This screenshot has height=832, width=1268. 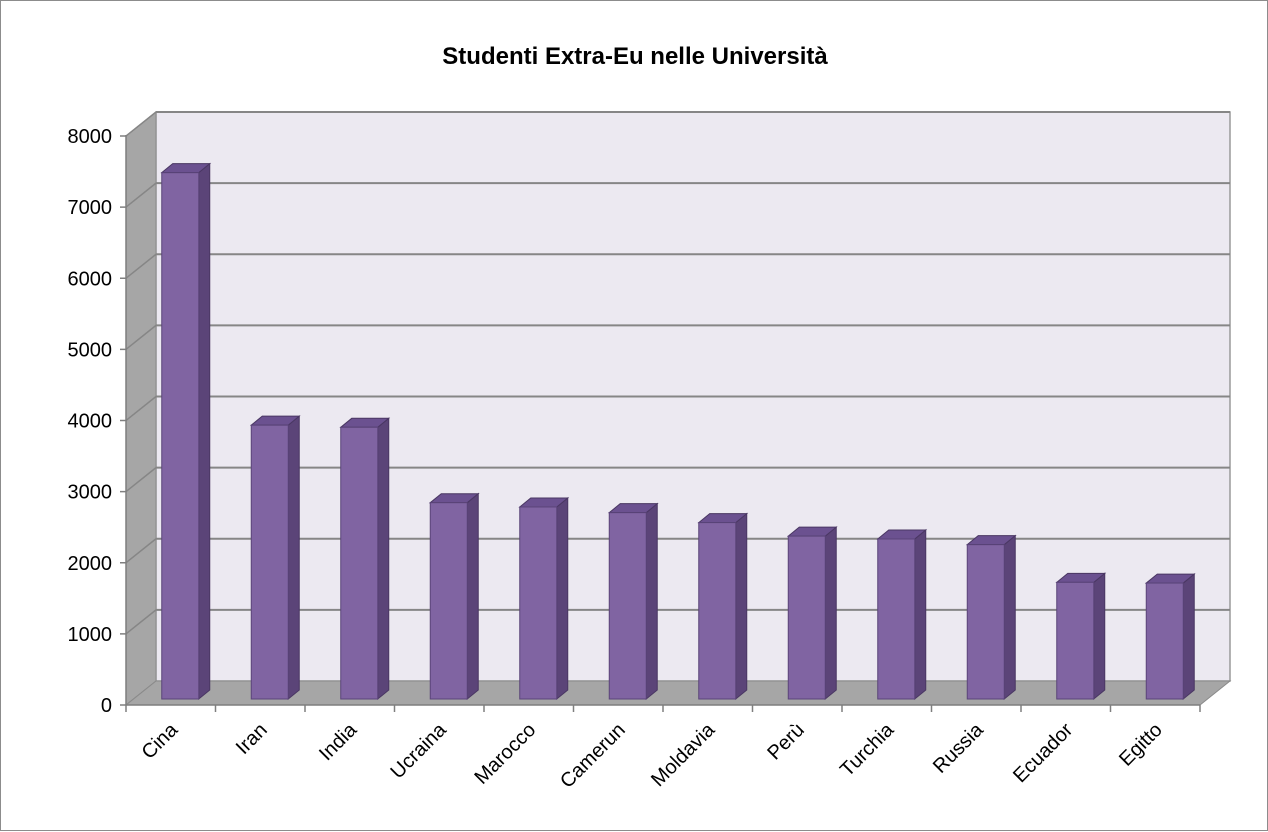 I want to click on y-tick-label-3: 3000, so click(x=90, y=493).